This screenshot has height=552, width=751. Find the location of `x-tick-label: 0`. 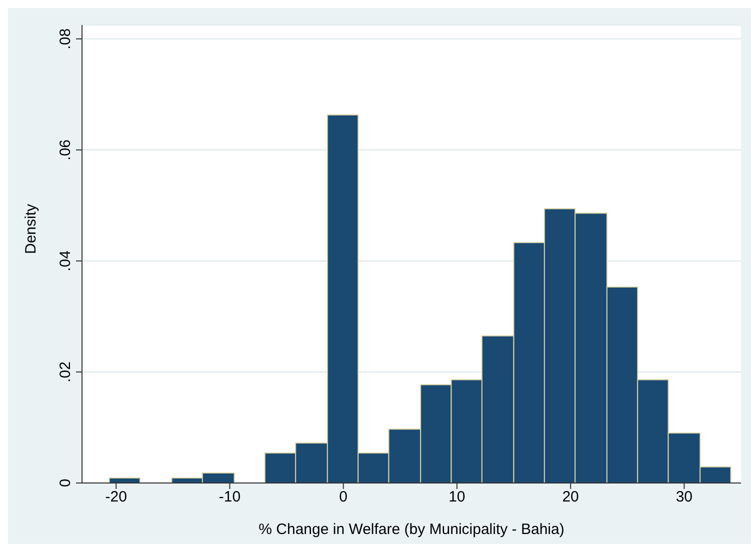

x-tick-label: 0 is located at coordinates (343, 497).